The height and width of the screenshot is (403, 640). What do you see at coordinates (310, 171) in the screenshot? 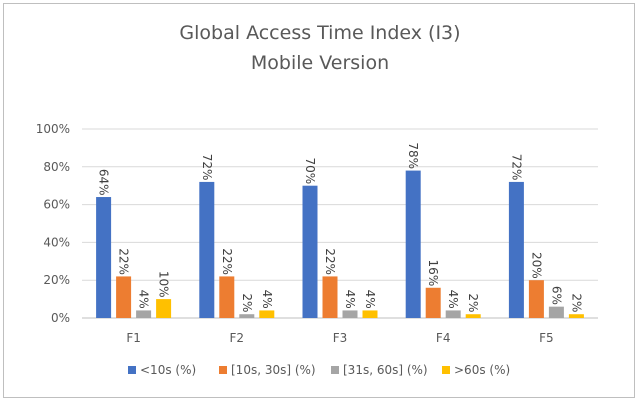
I see `data-label: 70%` at bounding box center [310, 171].